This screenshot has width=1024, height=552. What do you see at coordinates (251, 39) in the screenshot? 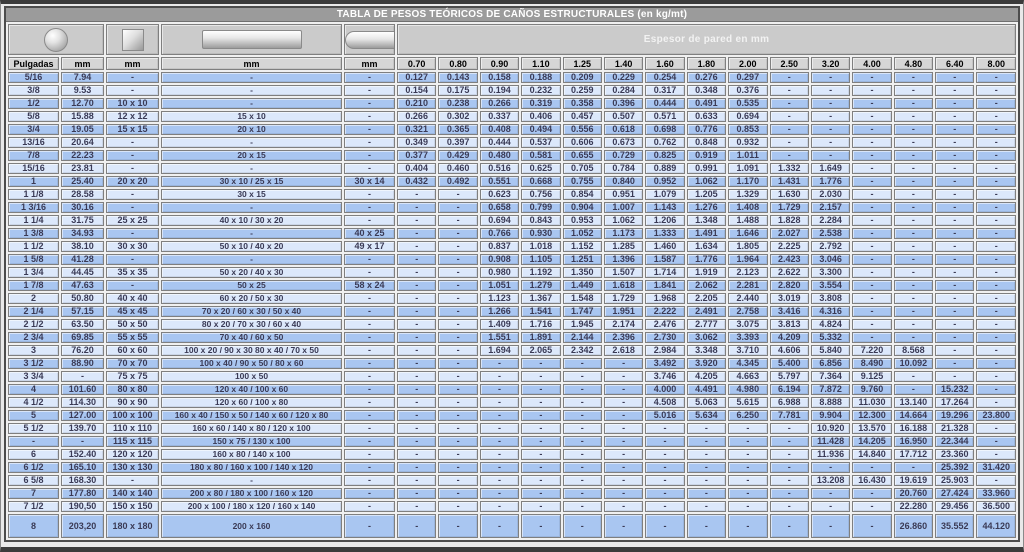
I see `rectangular-tube-icon` at bounding box center [251, 39].